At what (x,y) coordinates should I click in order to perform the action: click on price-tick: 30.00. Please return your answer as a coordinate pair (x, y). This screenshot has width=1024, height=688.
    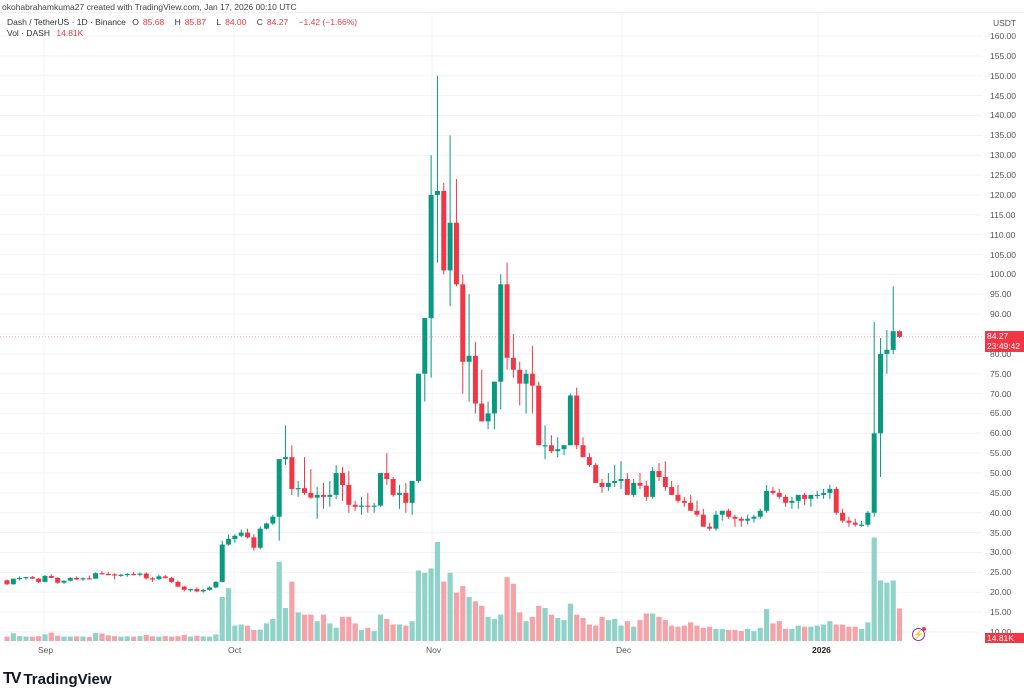
    Looking at the image, I should click on (1001, 552).